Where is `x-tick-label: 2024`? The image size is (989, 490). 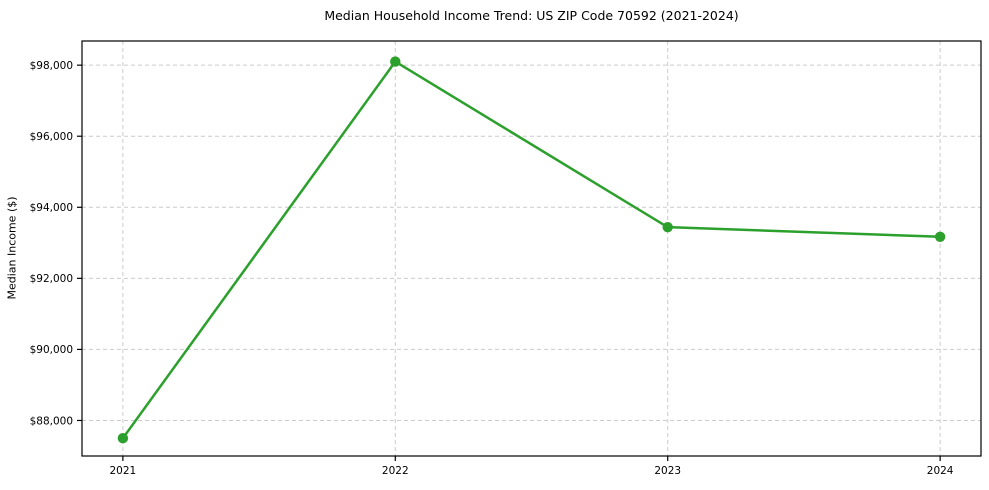 x-tick-label: 2024 is located at coordinates (940, 471).